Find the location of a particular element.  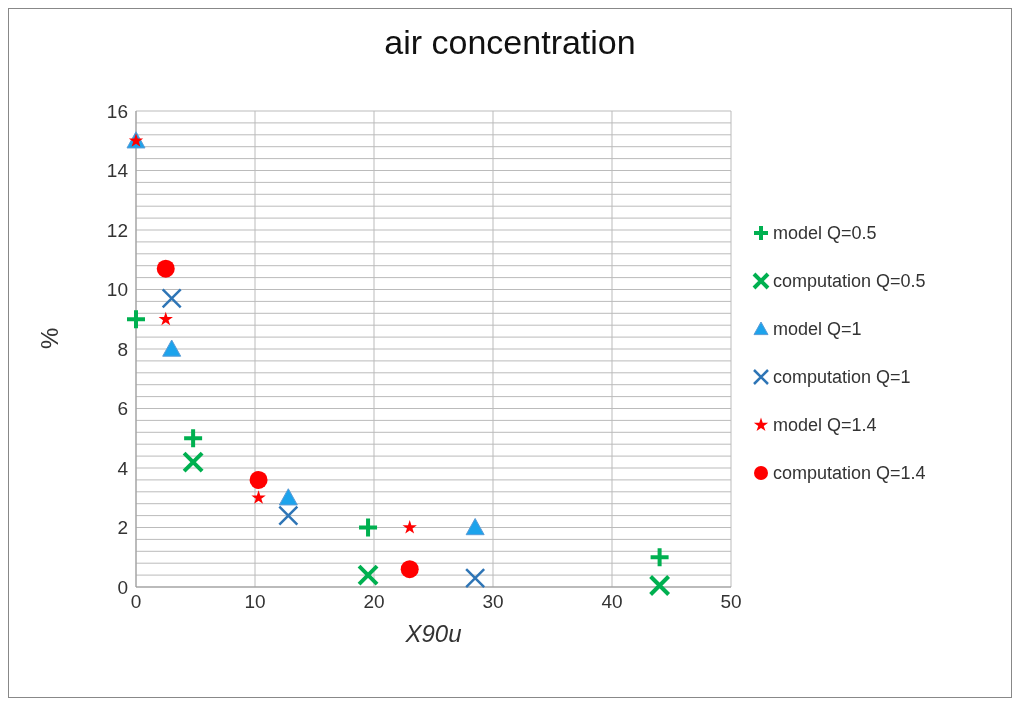

x-tick-label: 50 is located at coordinates (731, 602).